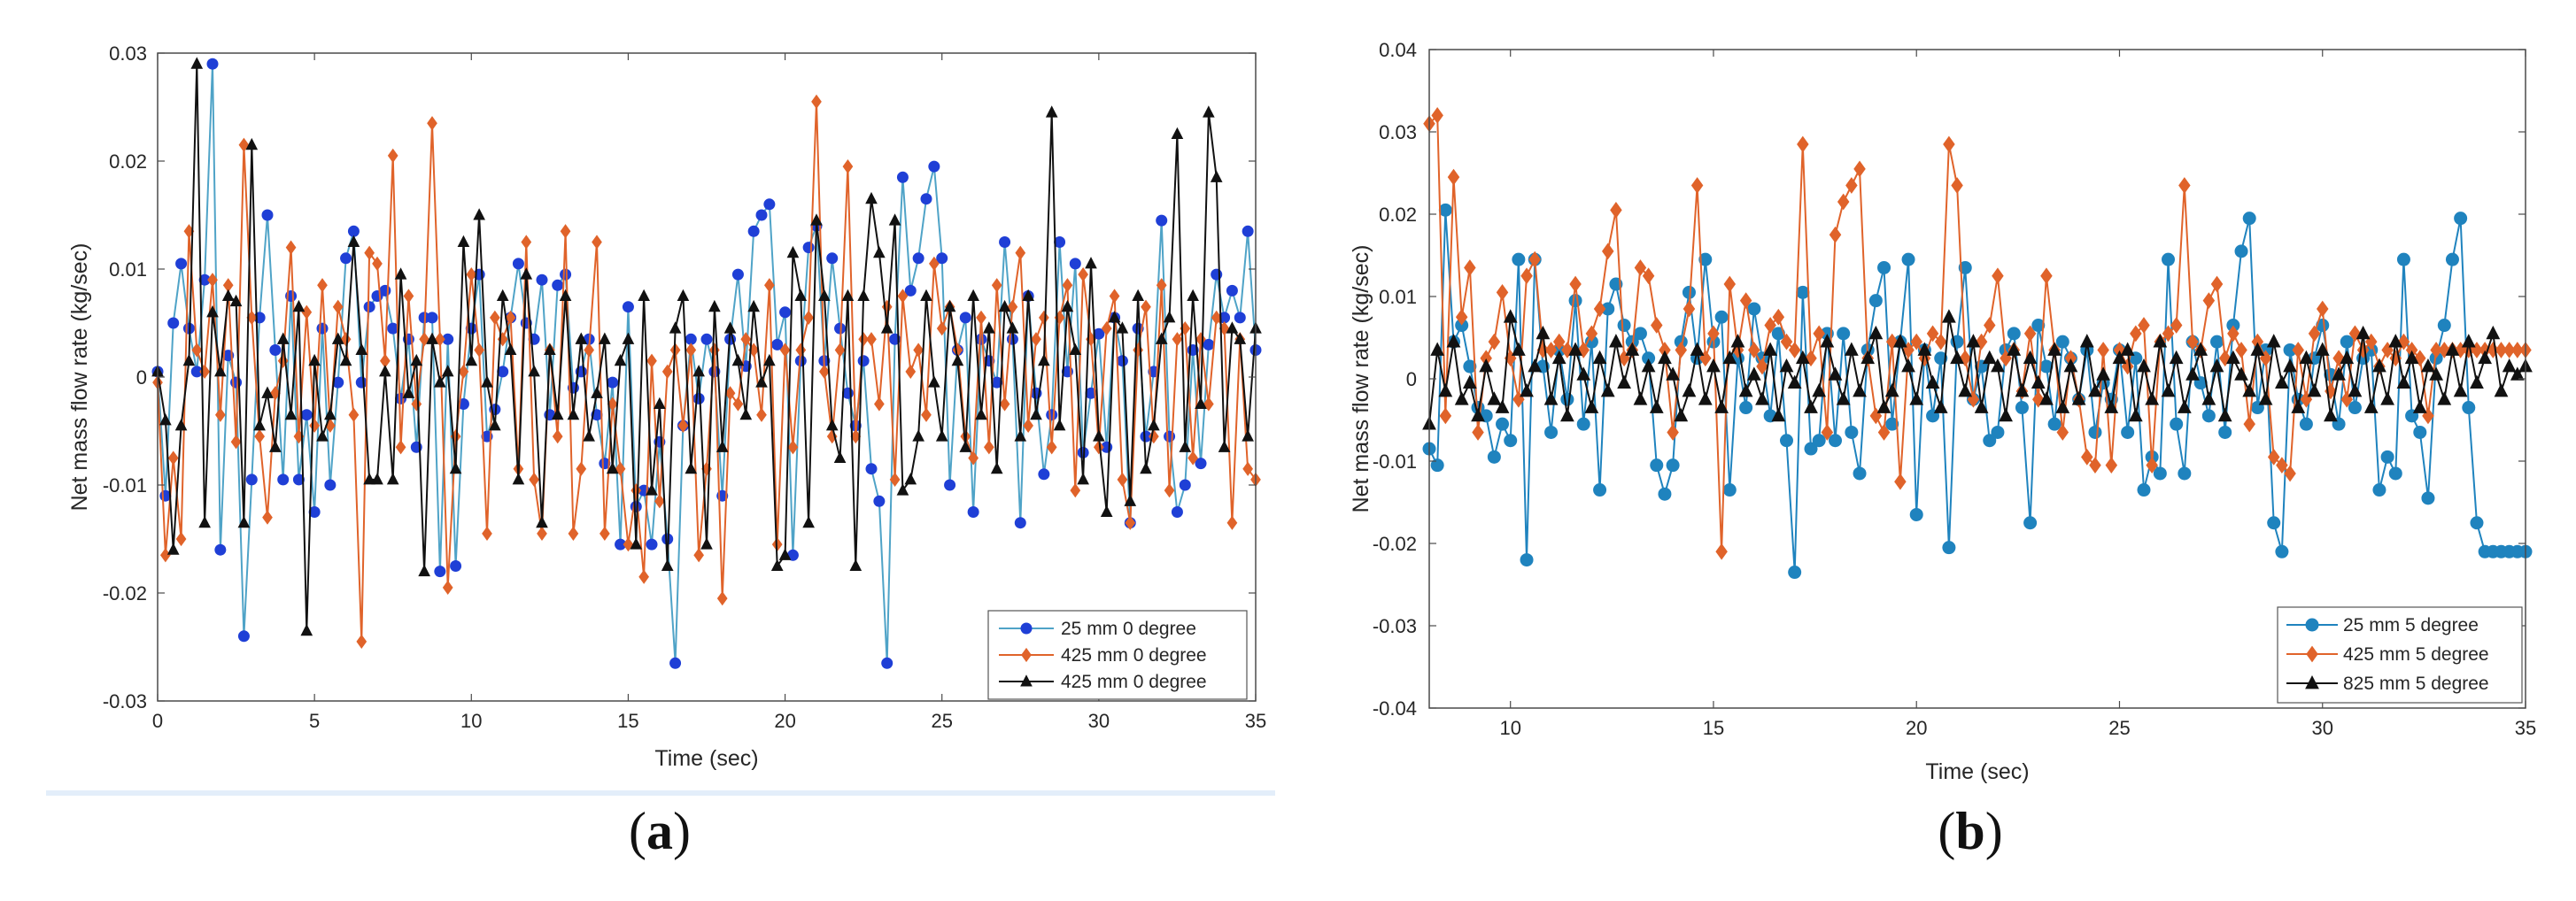  What do you see at coordinates (2312, 625) in the screenshot?
I see `panel-b-legend-marker` at bounding box center [2312, 625].